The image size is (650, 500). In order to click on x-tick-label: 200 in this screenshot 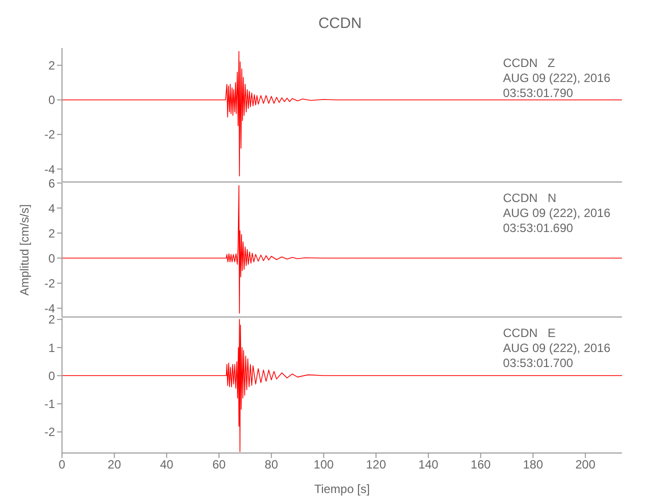, I will do `click(585, 465)`.